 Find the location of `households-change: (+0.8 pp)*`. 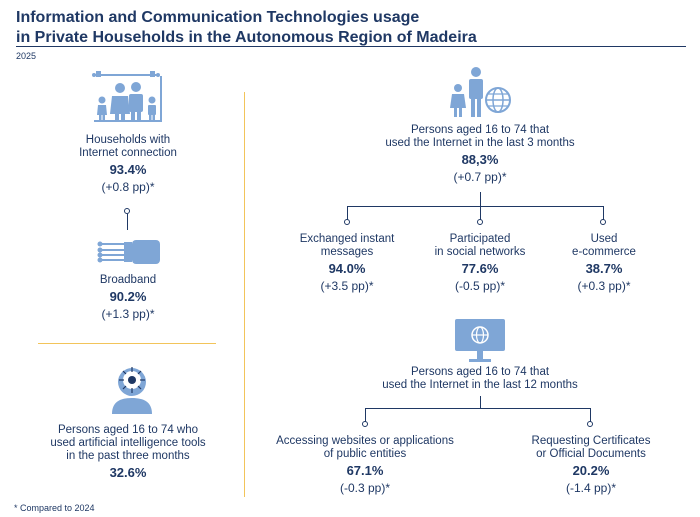

households-change: (+0.8 pp)* is located at coordinates (128, 187).